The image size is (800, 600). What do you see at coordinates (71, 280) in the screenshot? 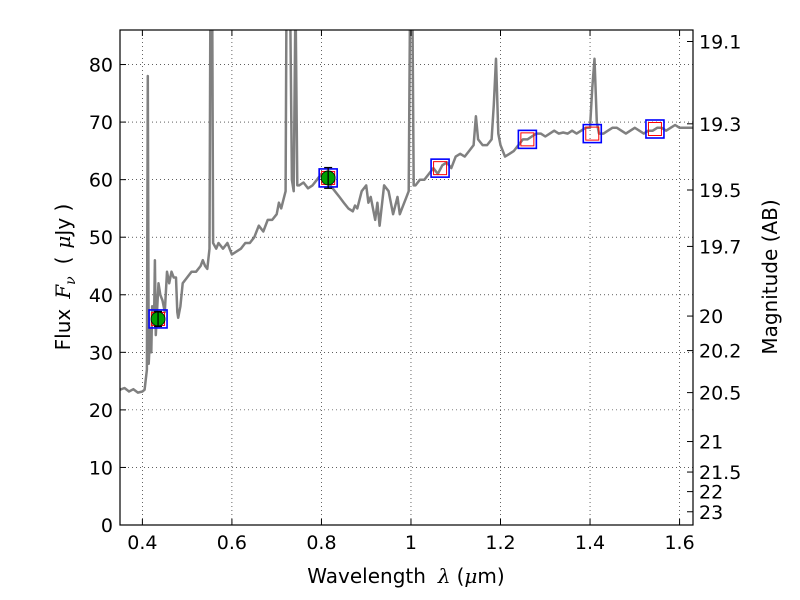
I see `y-axis-label-subscript: ν` at bounding box center [71, 280].